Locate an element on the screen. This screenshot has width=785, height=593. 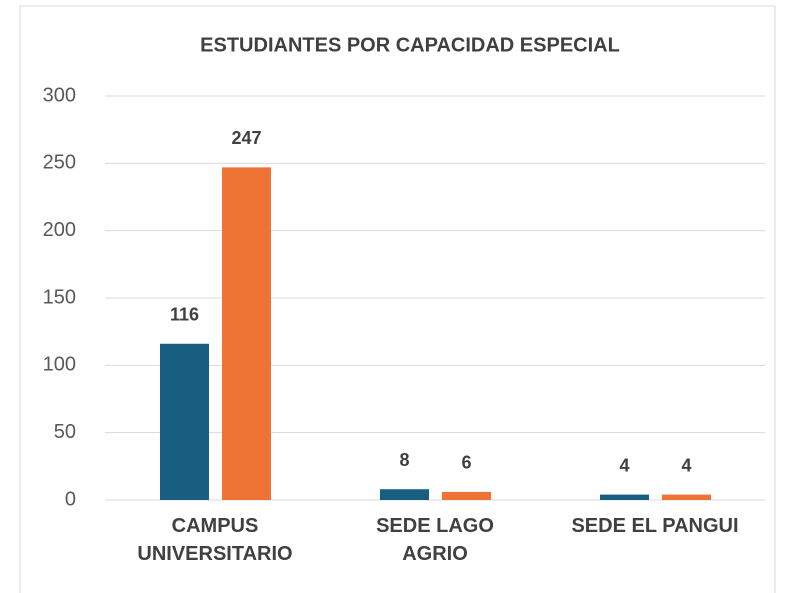
chart-title: ESTUDIANTES POR CAPACIDAD ESPECIAL is located at coordinates (410, 45).